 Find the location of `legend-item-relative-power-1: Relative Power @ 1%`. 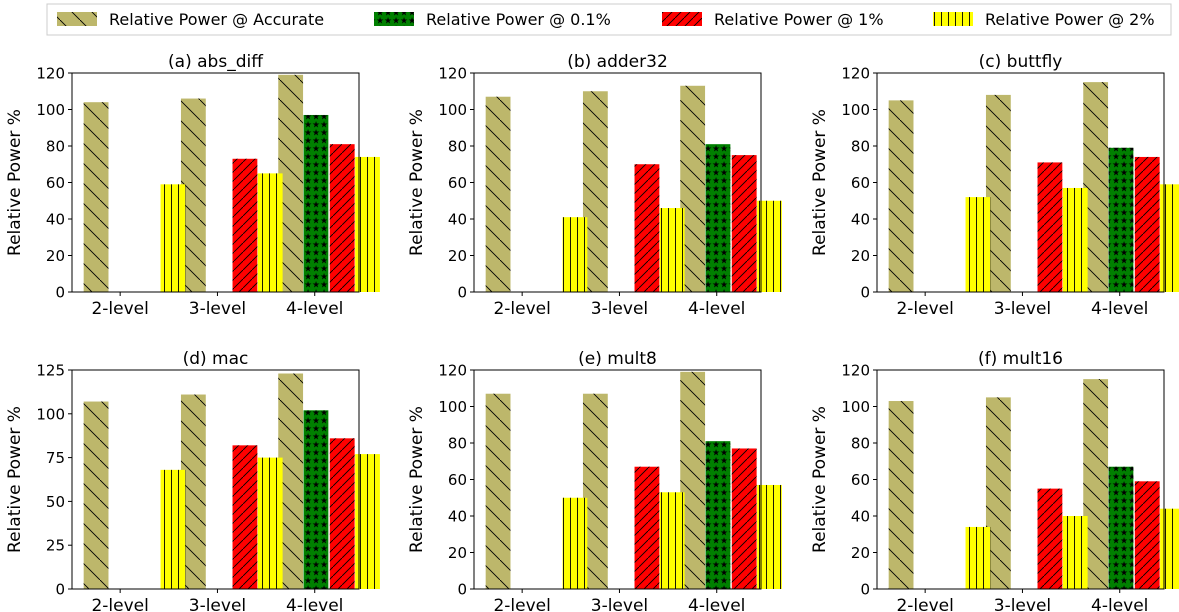

legend-item-relative-power-1: Relative Power @ 1% is located at coordinates (773, 19).